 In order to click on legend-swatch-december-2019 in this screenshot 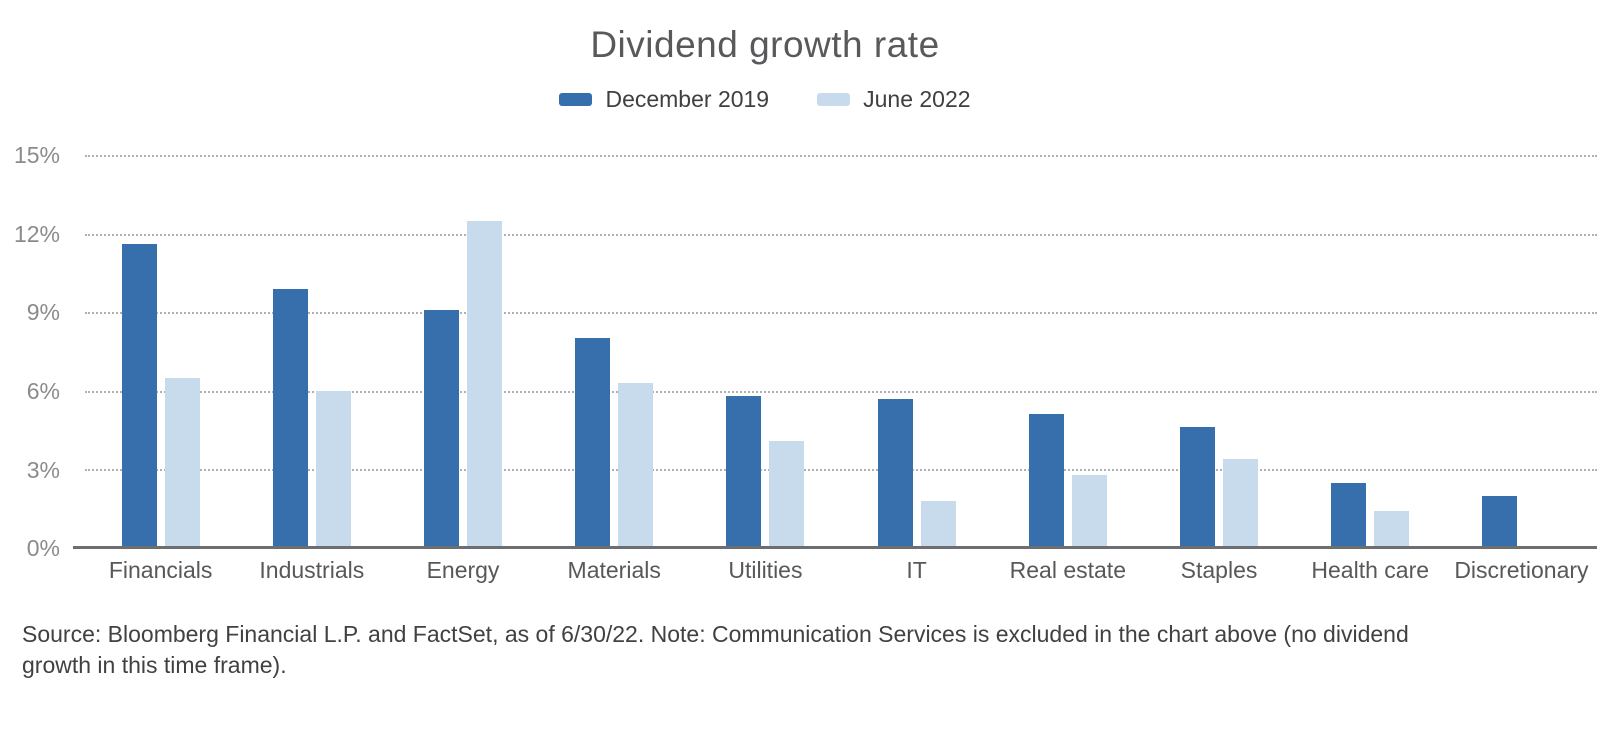, I will do `click(576, 99)`.